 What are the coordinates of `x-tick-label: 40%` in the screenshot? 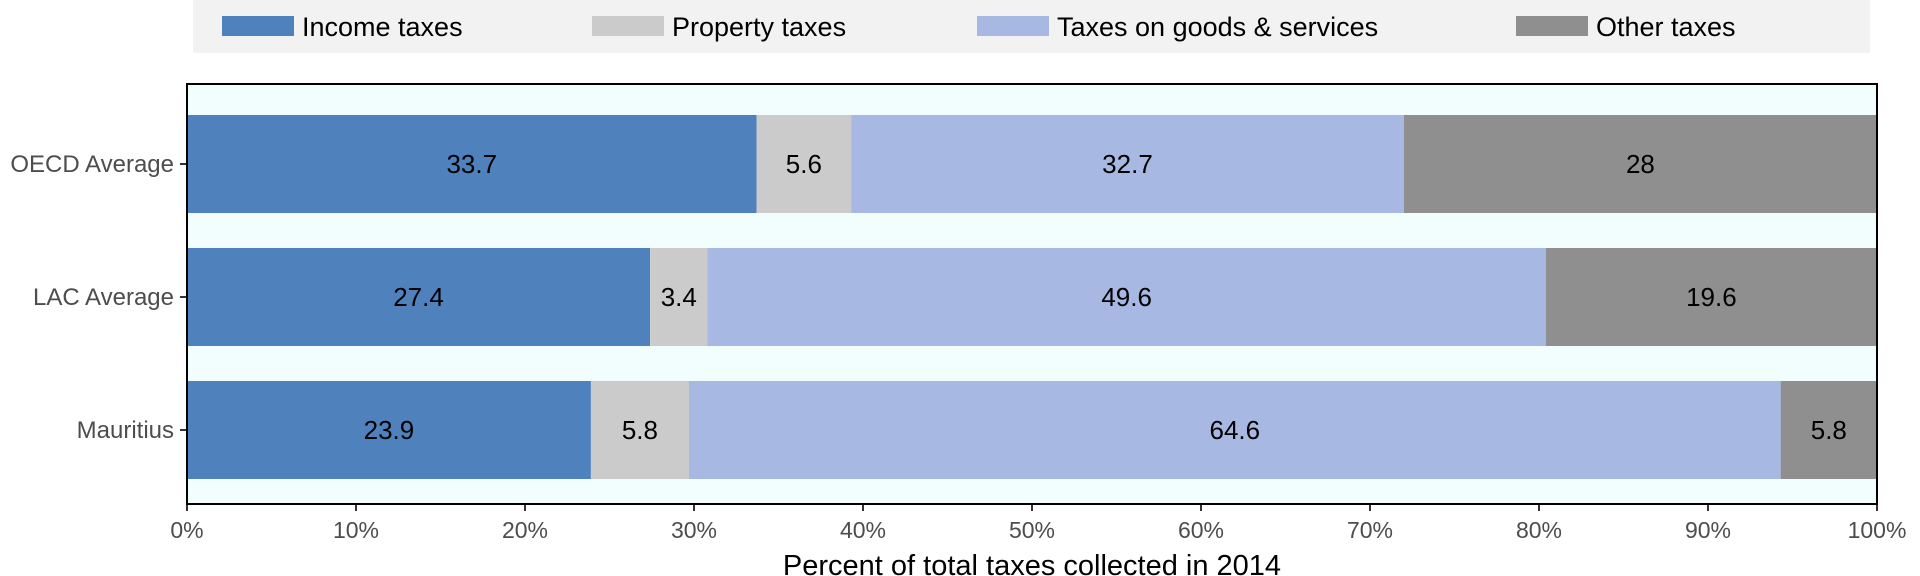 It's located at (863, 530).